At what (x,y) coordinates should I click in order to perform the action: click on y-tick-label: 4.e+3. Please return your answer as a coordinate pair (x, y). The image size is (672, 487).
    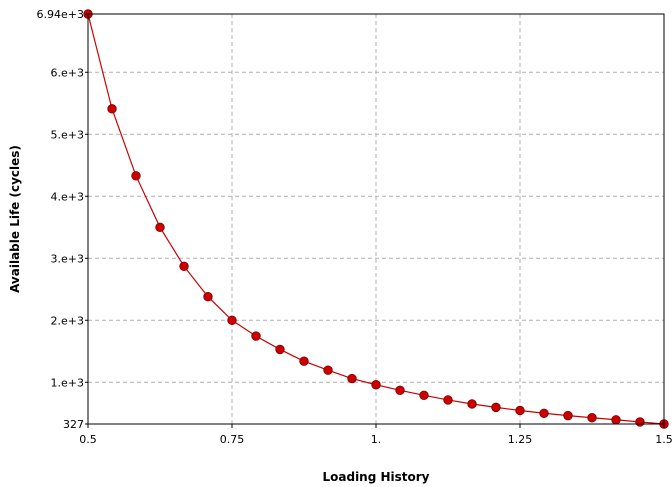
    Looking at the image, I should click on (67, 196).